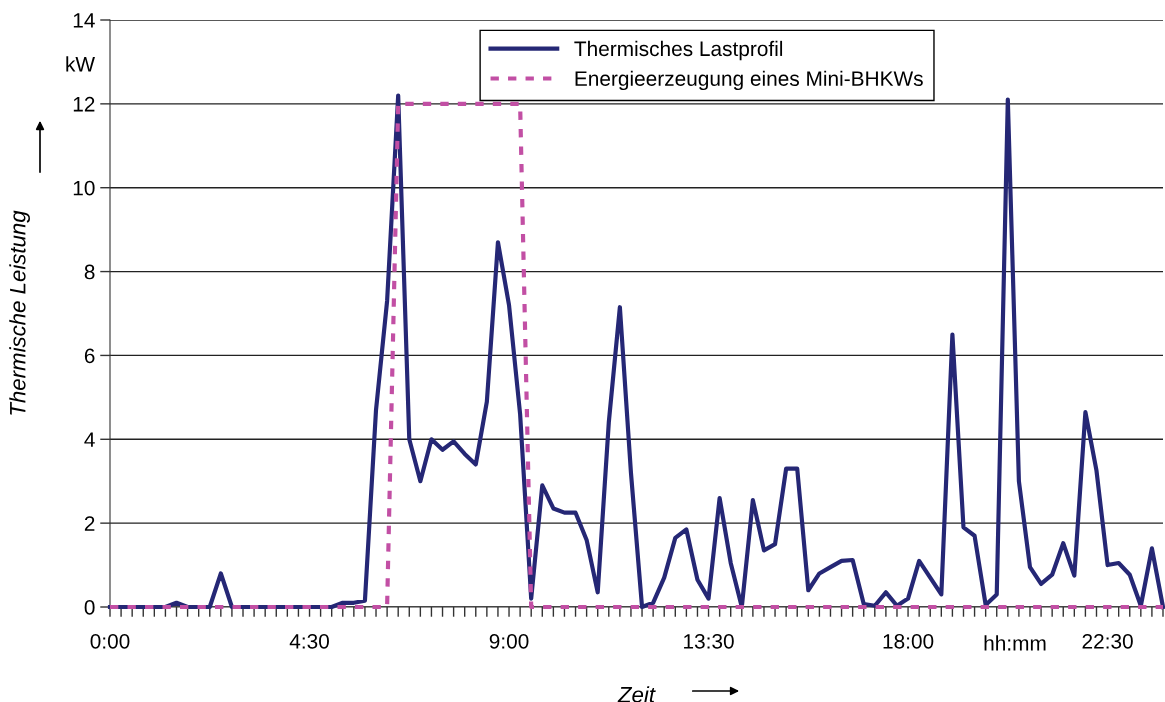 The height and width of the screenshot is (702, 1165). I want to click on x-axis-title: Zeit, so click(636, 694).